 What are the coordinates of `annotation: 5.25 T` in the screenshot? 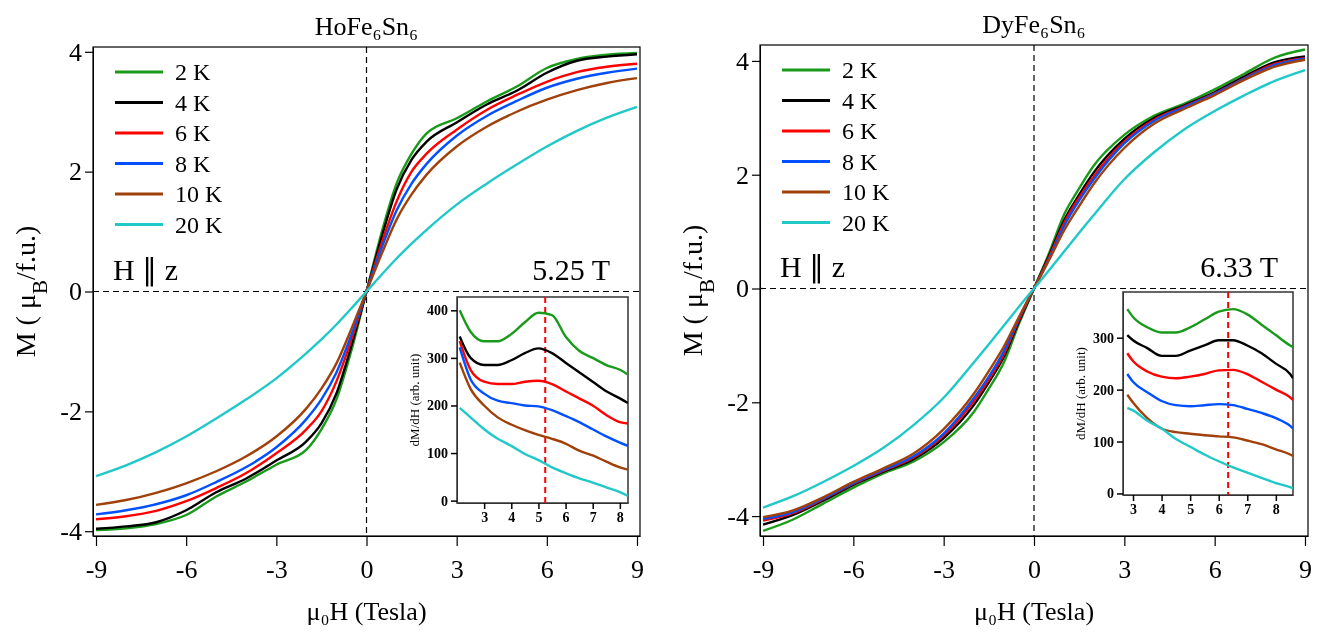 It's located at (571, 269).